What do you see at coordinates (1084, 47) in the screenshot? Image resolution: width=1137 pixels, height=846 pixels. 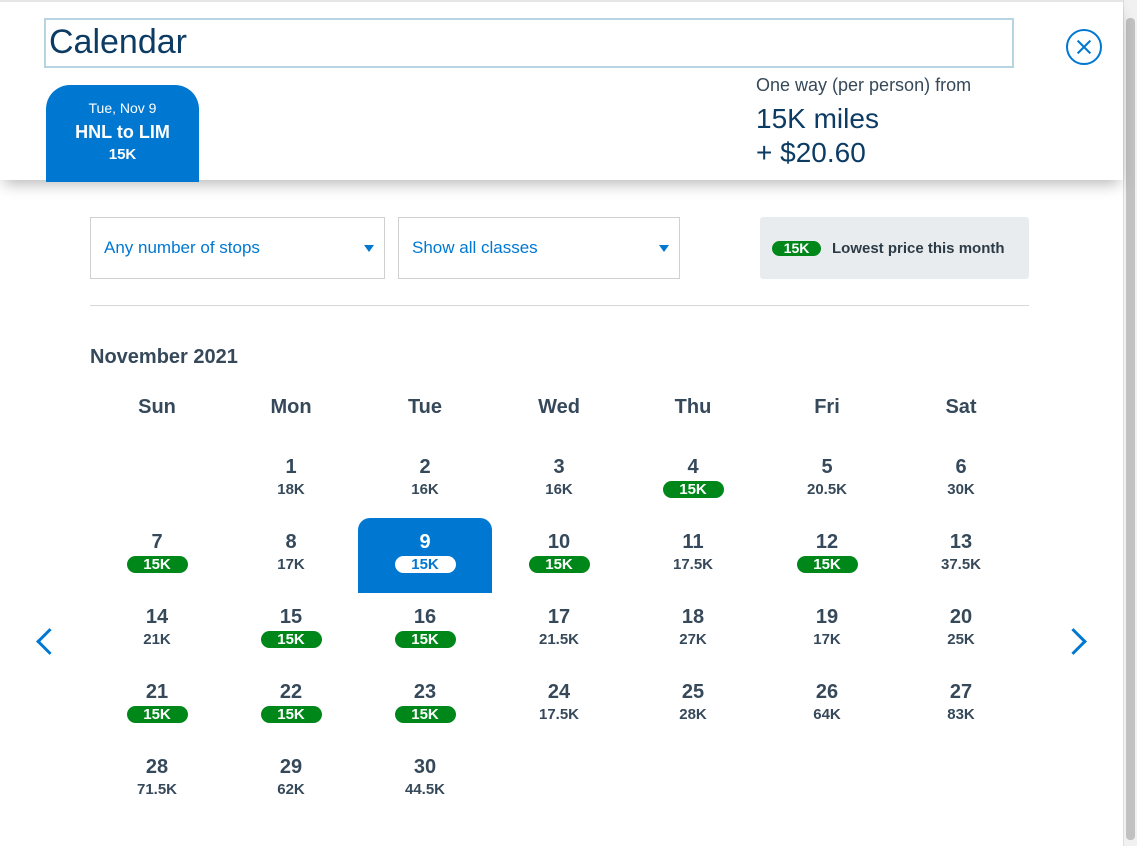 I see `close-icon` at bounding box center [1084, 47].